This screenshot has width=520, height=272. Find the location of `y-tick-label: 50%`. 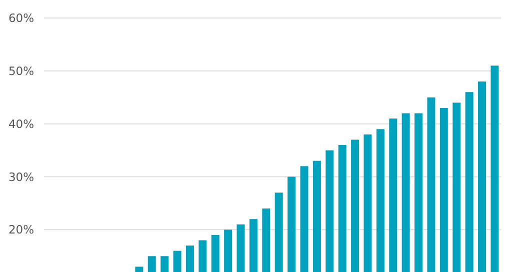

y-tick-label: 50% is located at coordinates (21, 71).